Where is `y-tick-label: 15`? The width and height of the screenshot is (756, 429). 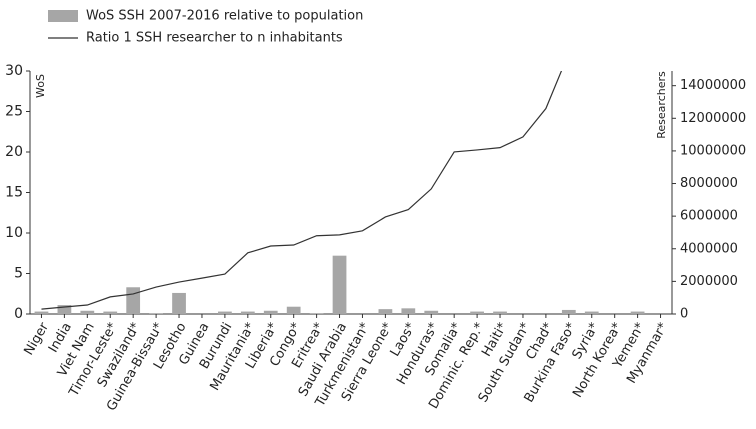 y-tick-label: 15 is located at coordinates (14, 193).